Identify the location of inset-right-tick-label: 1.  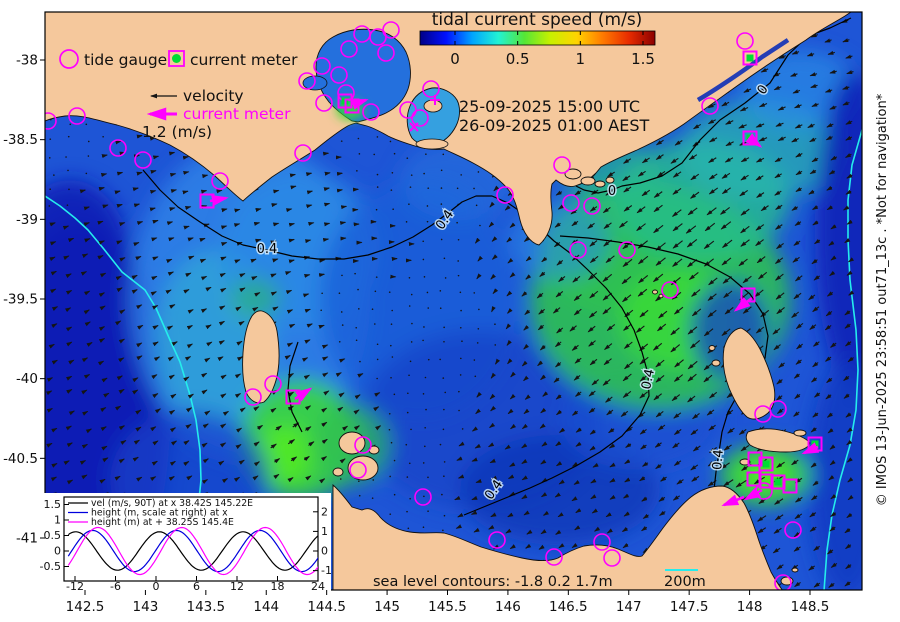
(324, 531).